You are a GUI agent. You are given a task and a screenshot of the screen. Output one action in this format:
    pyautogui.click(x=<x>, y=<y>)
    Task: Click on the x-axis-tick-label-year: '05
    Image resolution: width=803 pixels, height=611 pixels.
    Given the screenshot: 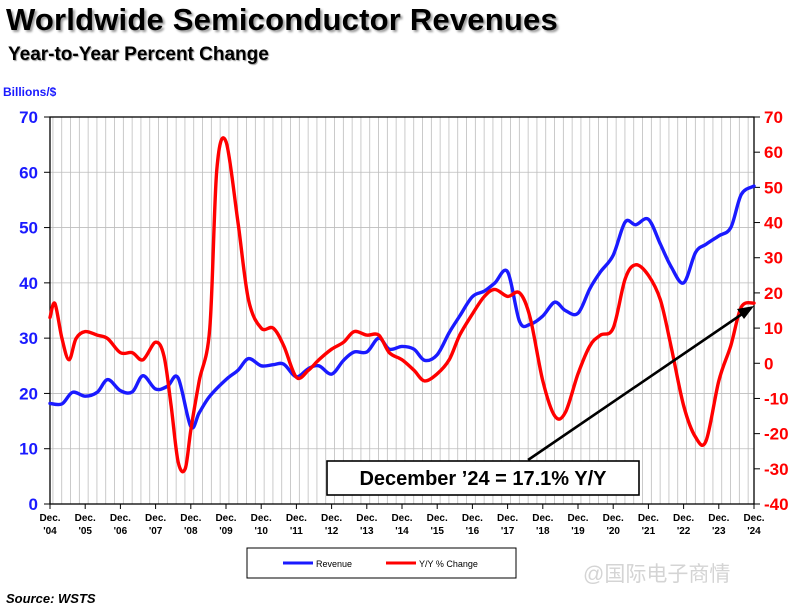 What is the action you would take?
    pyautogui.click(x=85, y=531)
    